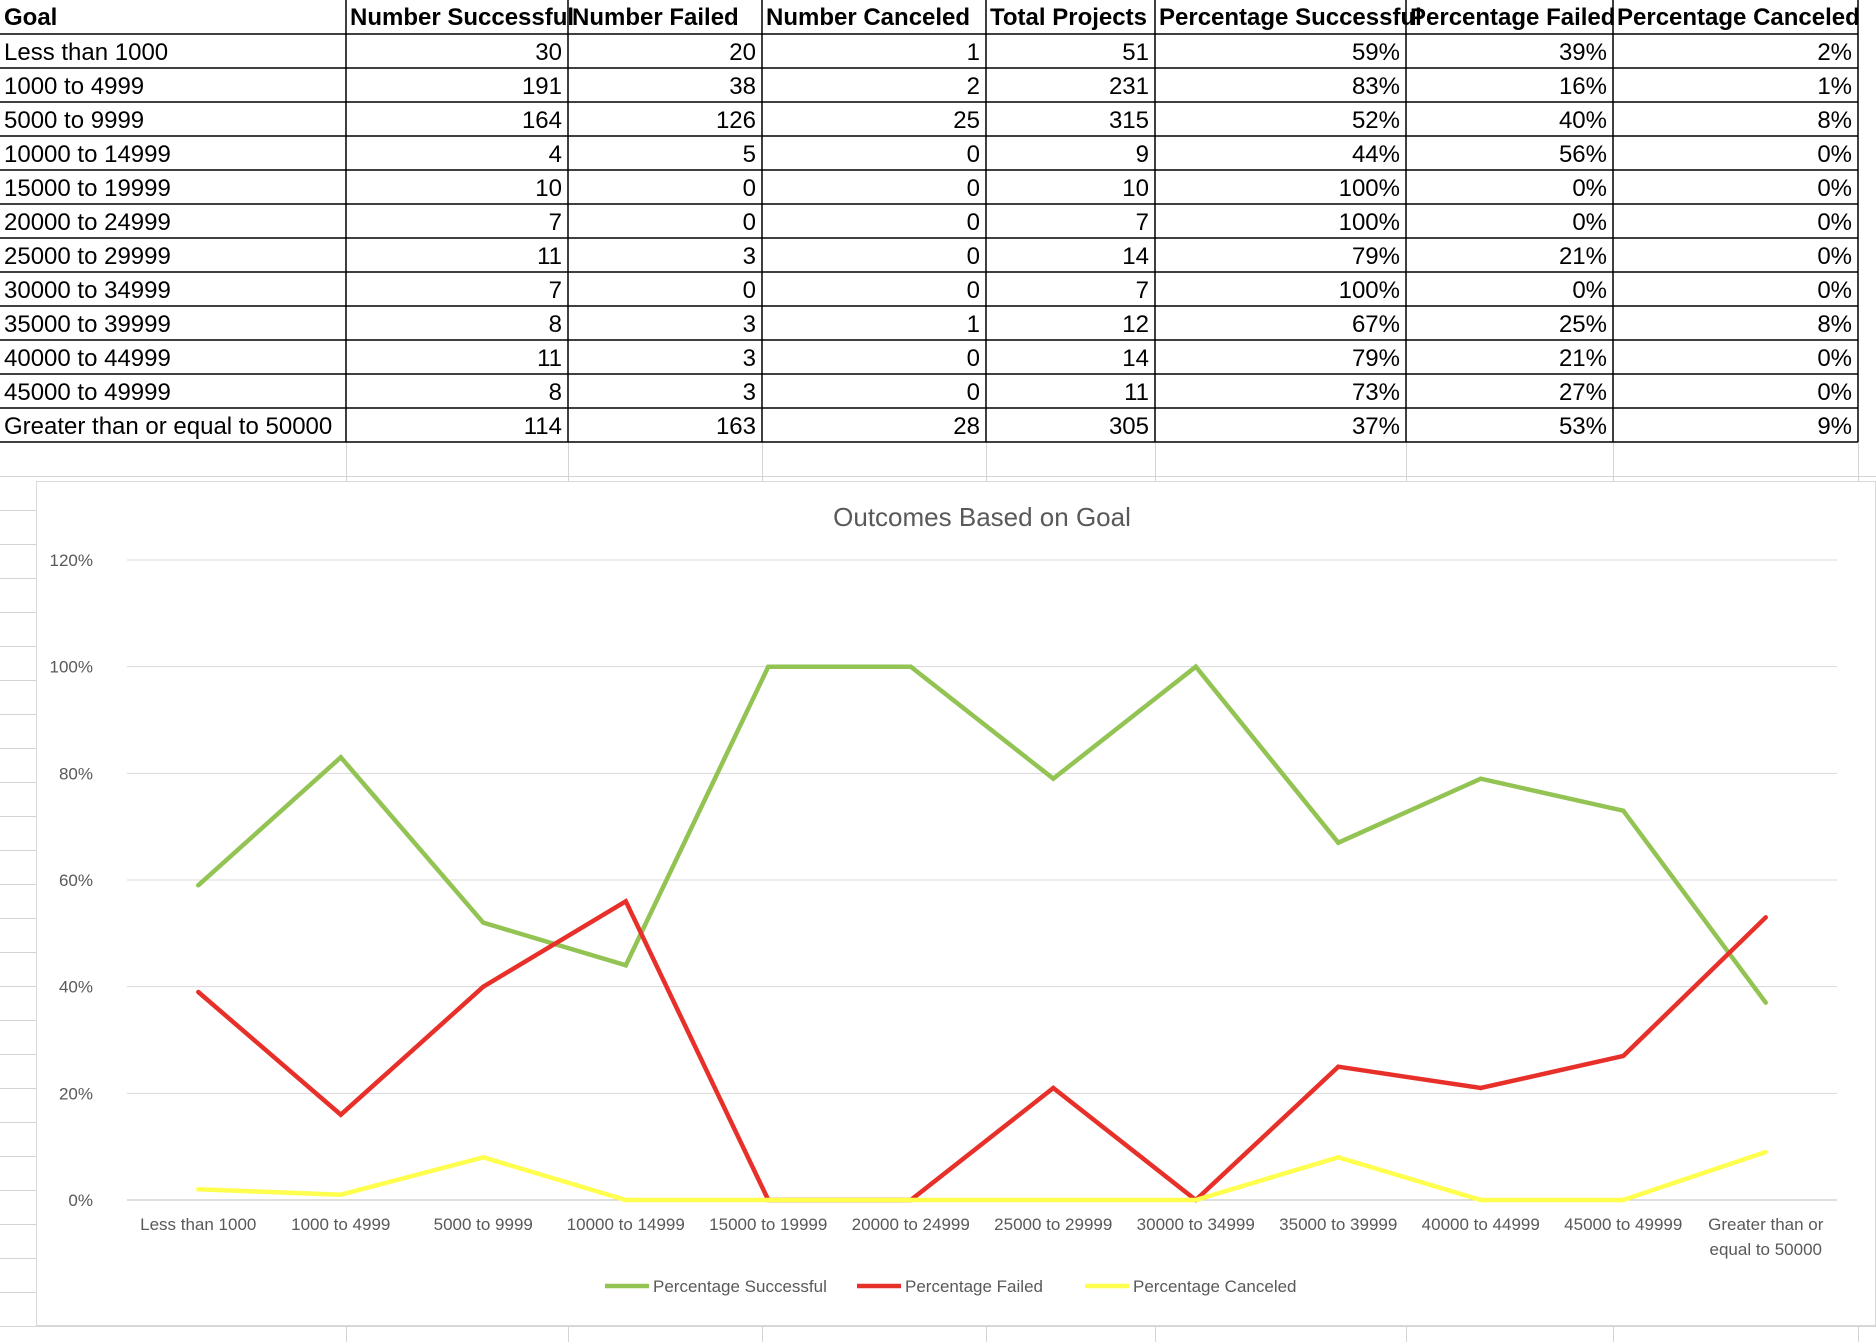  Describe the element at coordinates (1376, 358) in the screenshot. I see `value-cell: 79%` at that location.